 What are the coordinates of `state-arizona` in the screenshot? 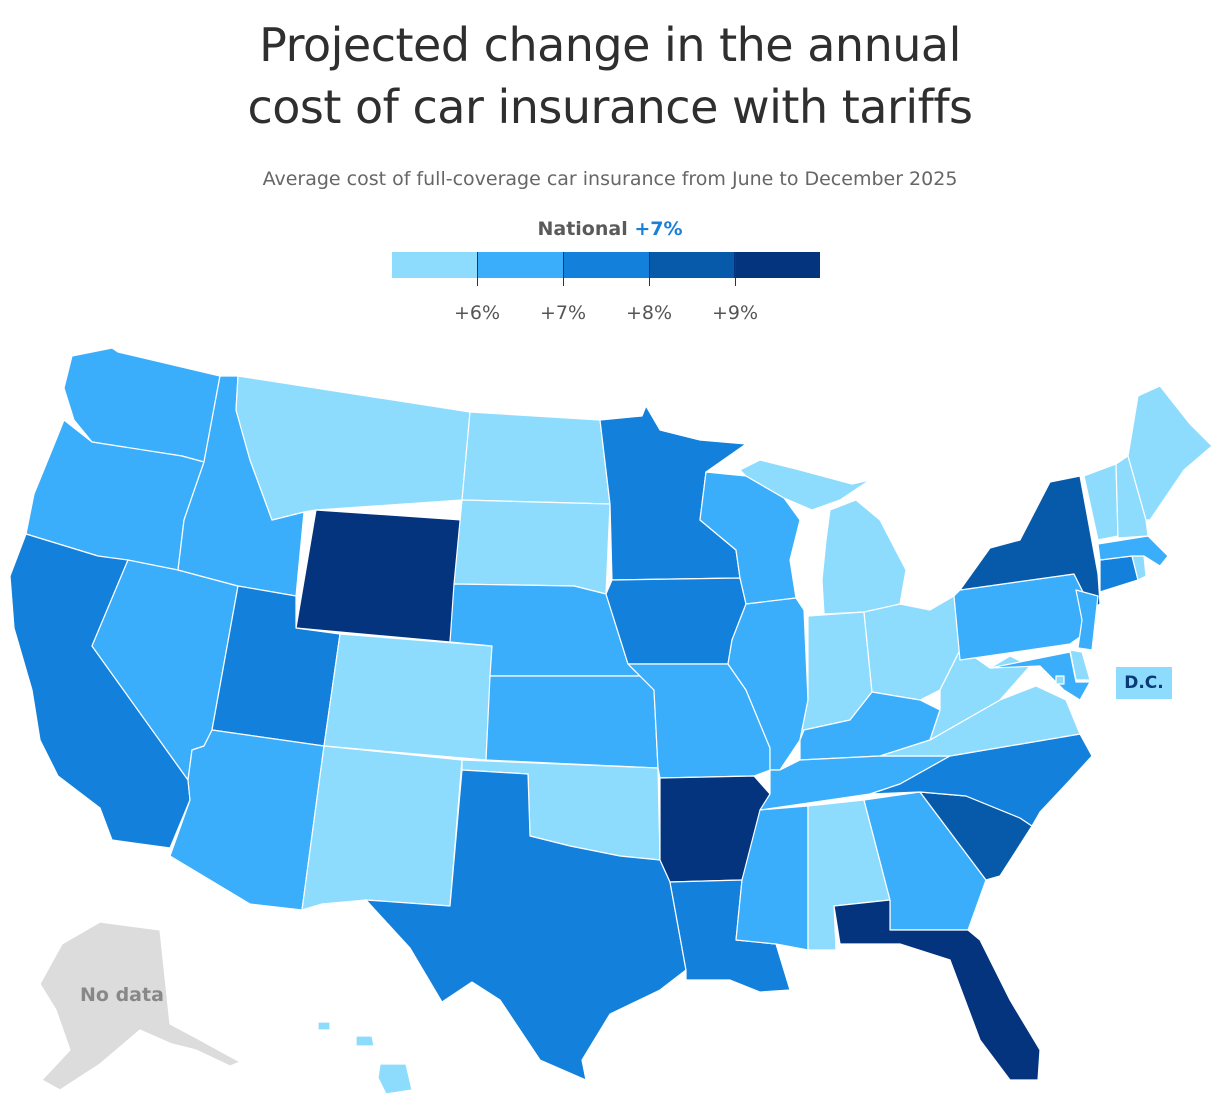 It's located at (247, 820).